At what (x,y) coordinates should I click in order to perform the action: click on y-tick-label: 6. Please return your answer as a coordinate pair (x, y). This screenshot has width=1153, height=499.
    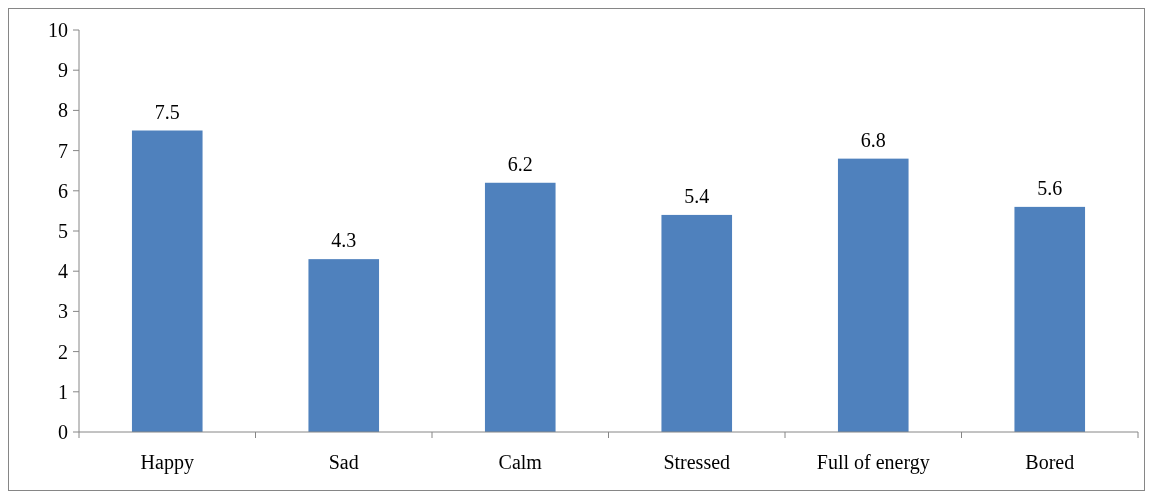
    Looking at the image, I should click on (63, 190).